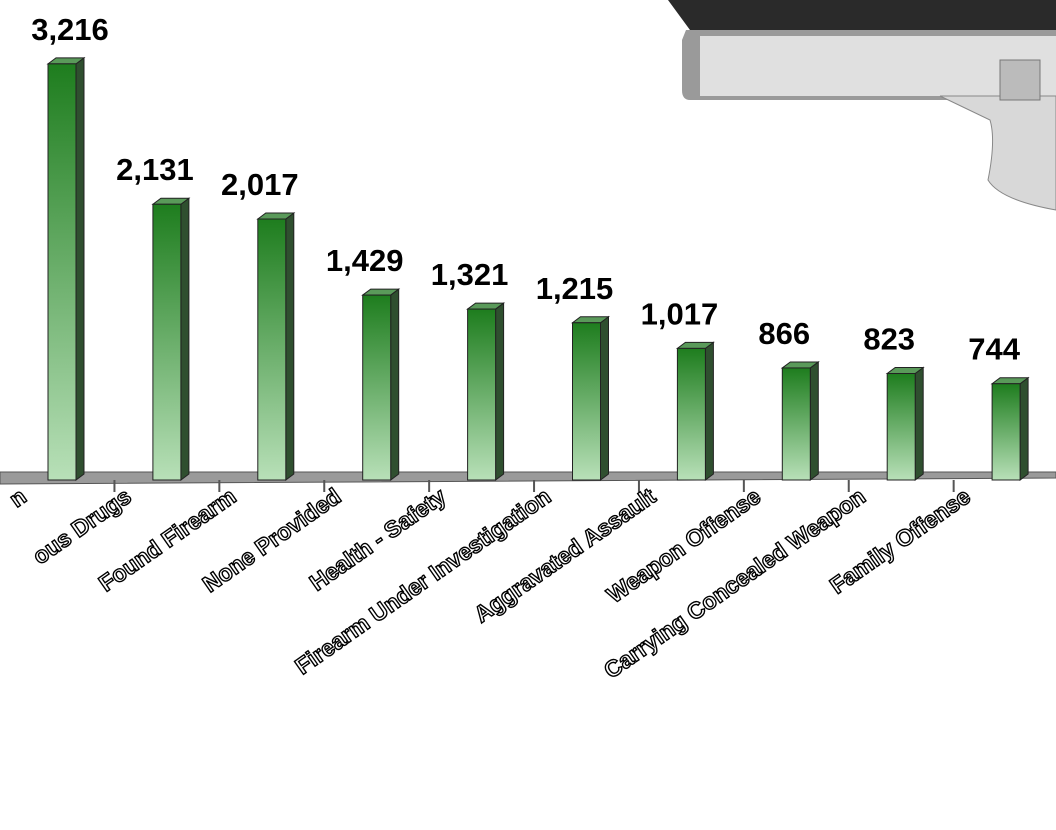 The image size is (1056, 830). I want to click on value-label: 744, so click(994, 349).